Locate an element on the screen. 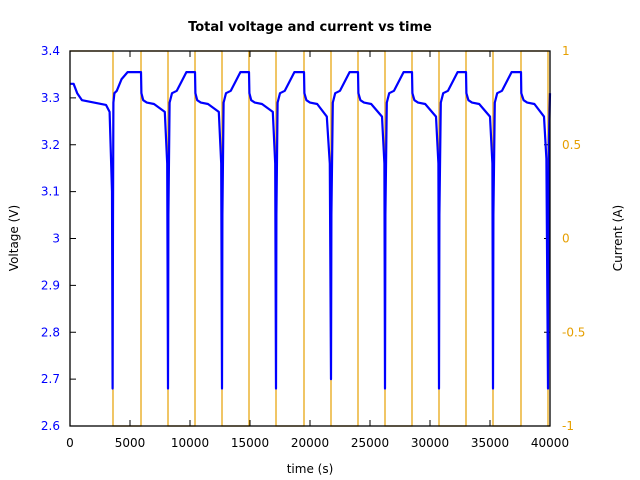 The height and width of the screenshot is (480, 640). y-axis-label: Voltage (V) is located at coordinates (14, 238).